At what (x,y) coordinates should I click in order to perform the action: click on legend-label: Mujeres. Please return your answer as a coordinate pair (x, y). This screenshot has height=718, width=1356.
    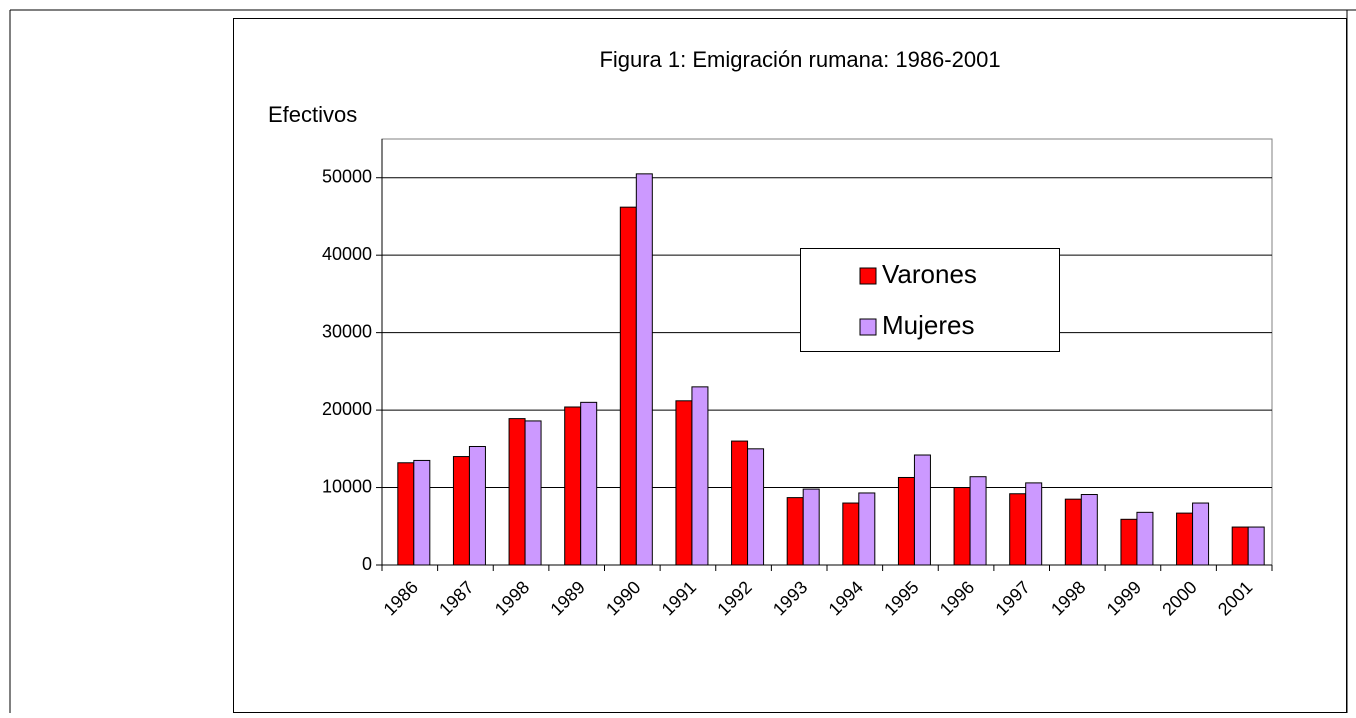
    Looking at the image, I should click on (928, 325).